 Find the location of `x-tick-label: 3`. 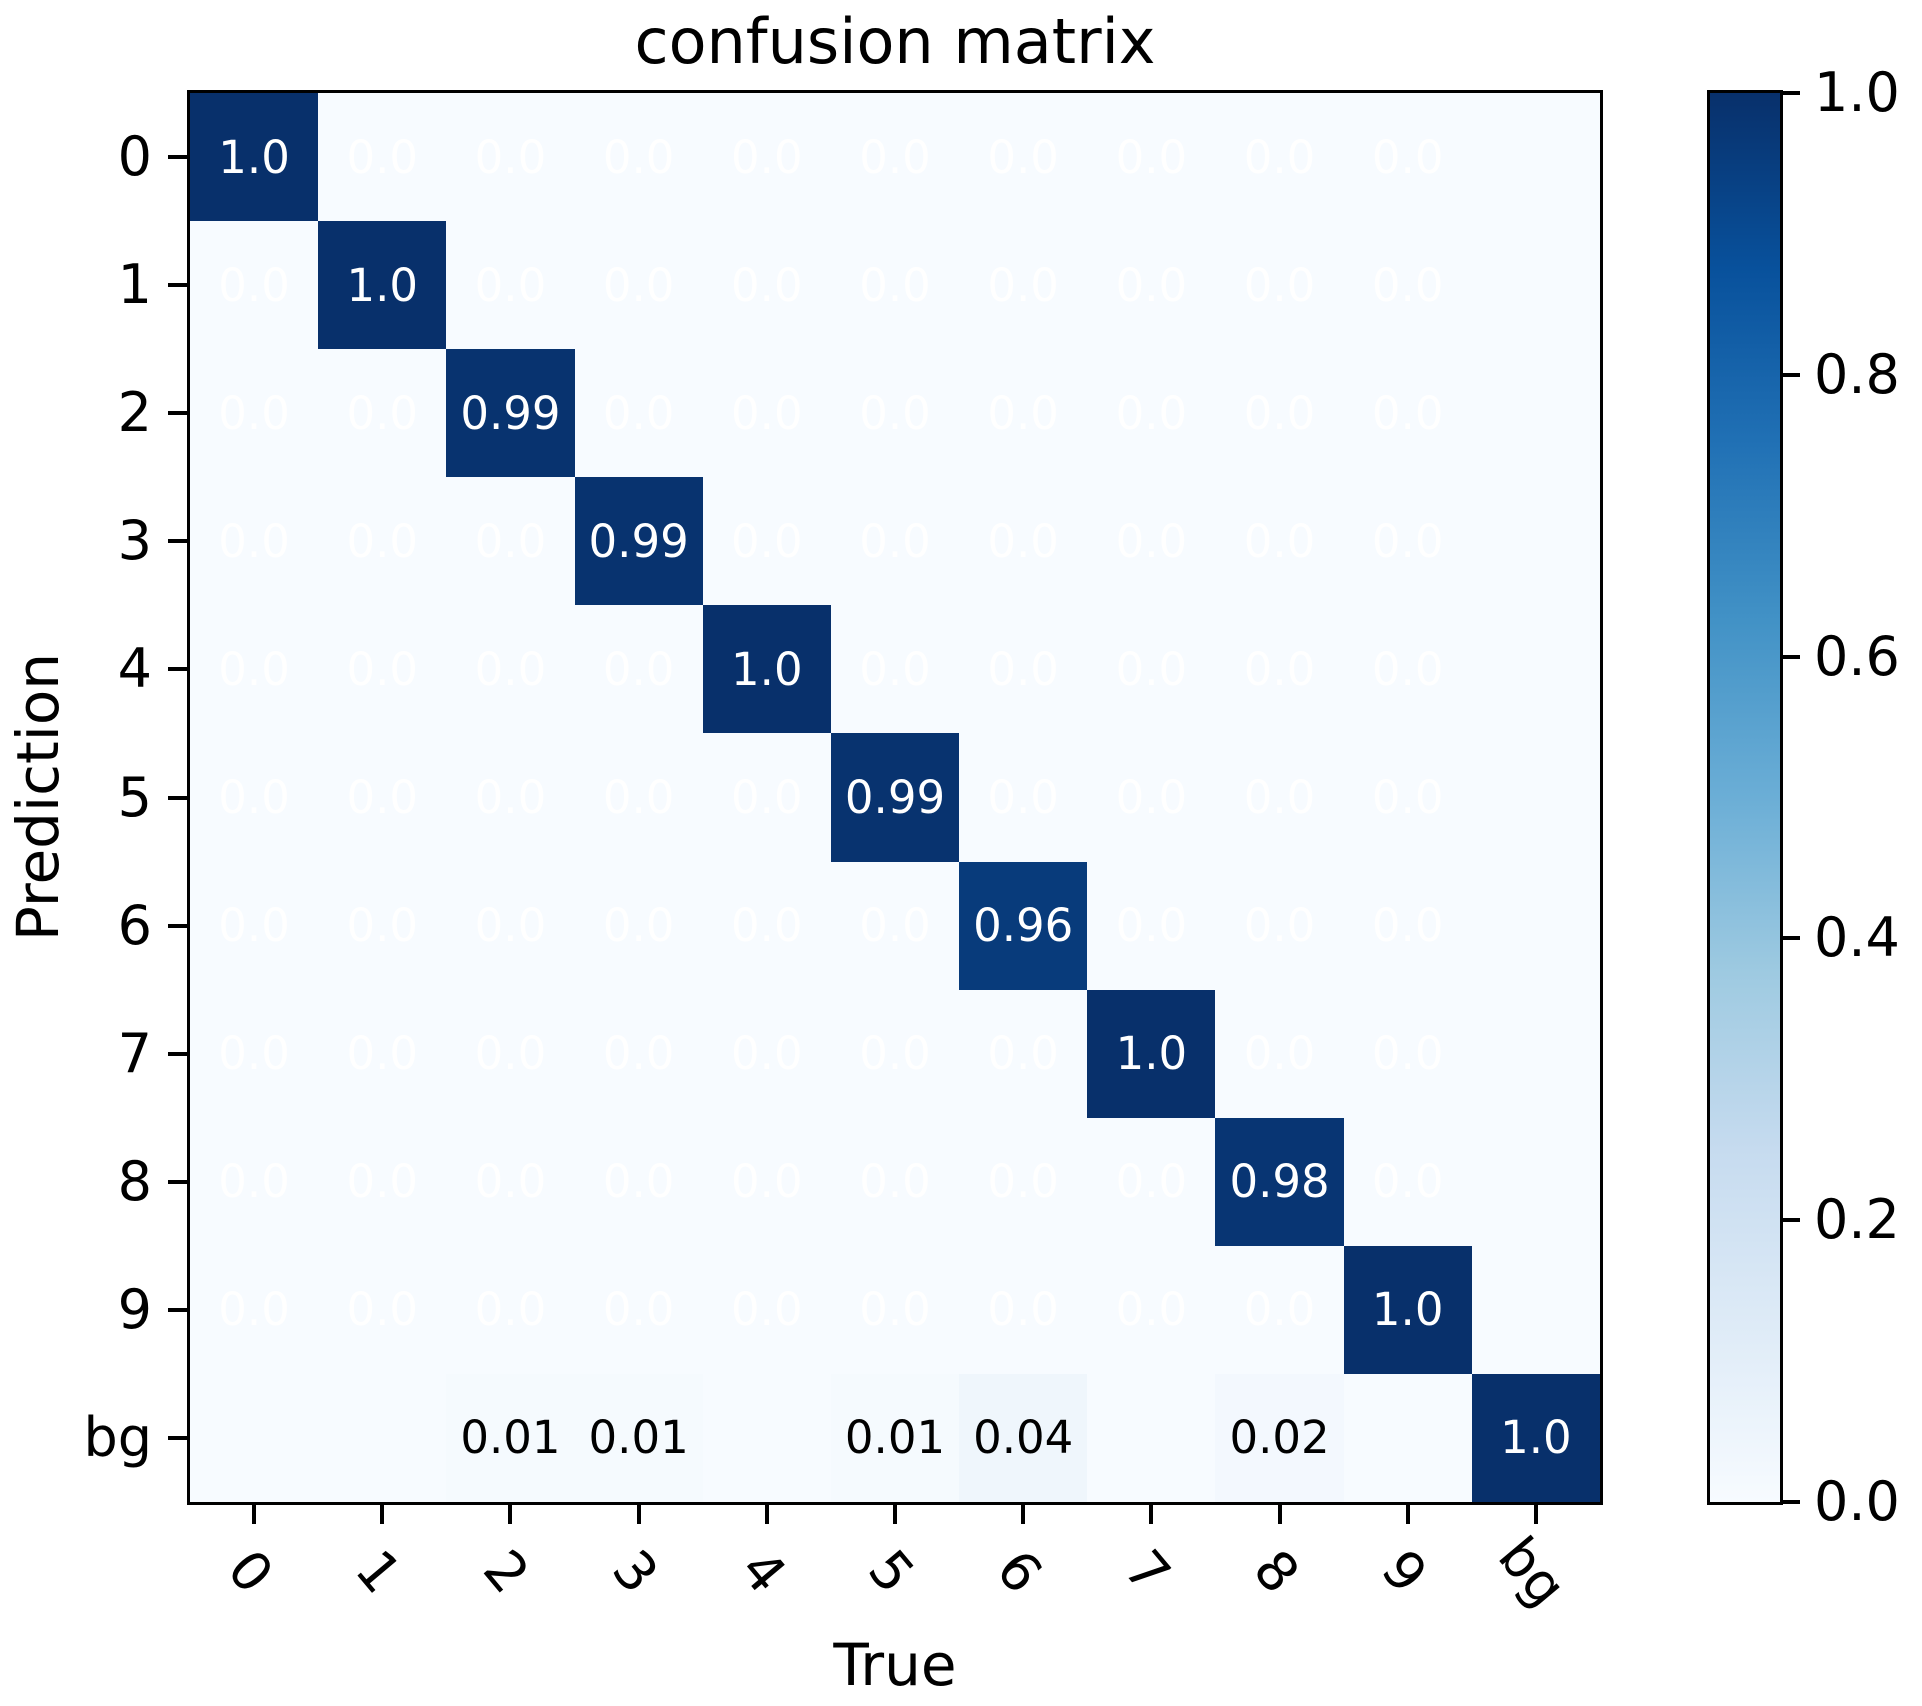

x-tick-label: 3 is located at coordinates (635, 1572).